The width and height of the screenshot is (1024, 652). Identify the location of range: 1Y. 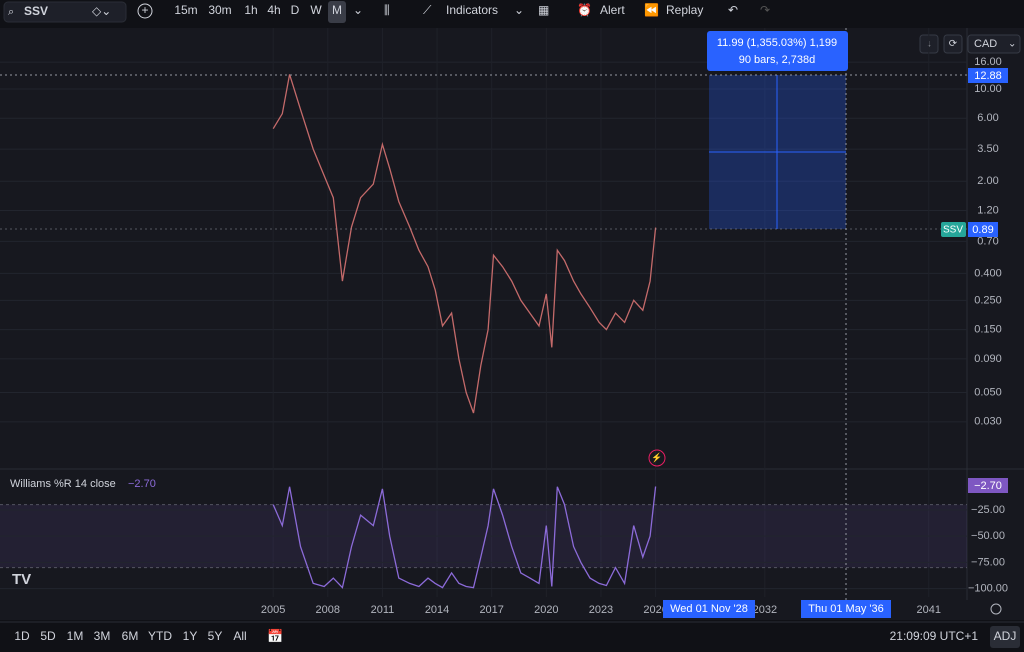
(190, 636).